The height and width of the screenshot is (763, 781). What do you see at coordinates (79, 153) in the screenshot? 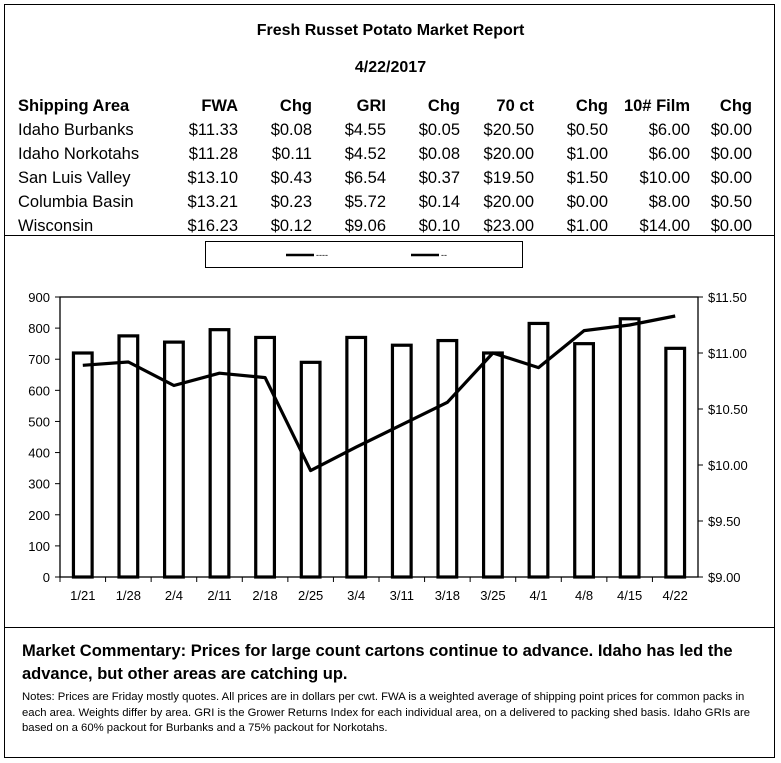
I see `table-cell: Idaho Norkotahs` at bounding box center [79, 153].